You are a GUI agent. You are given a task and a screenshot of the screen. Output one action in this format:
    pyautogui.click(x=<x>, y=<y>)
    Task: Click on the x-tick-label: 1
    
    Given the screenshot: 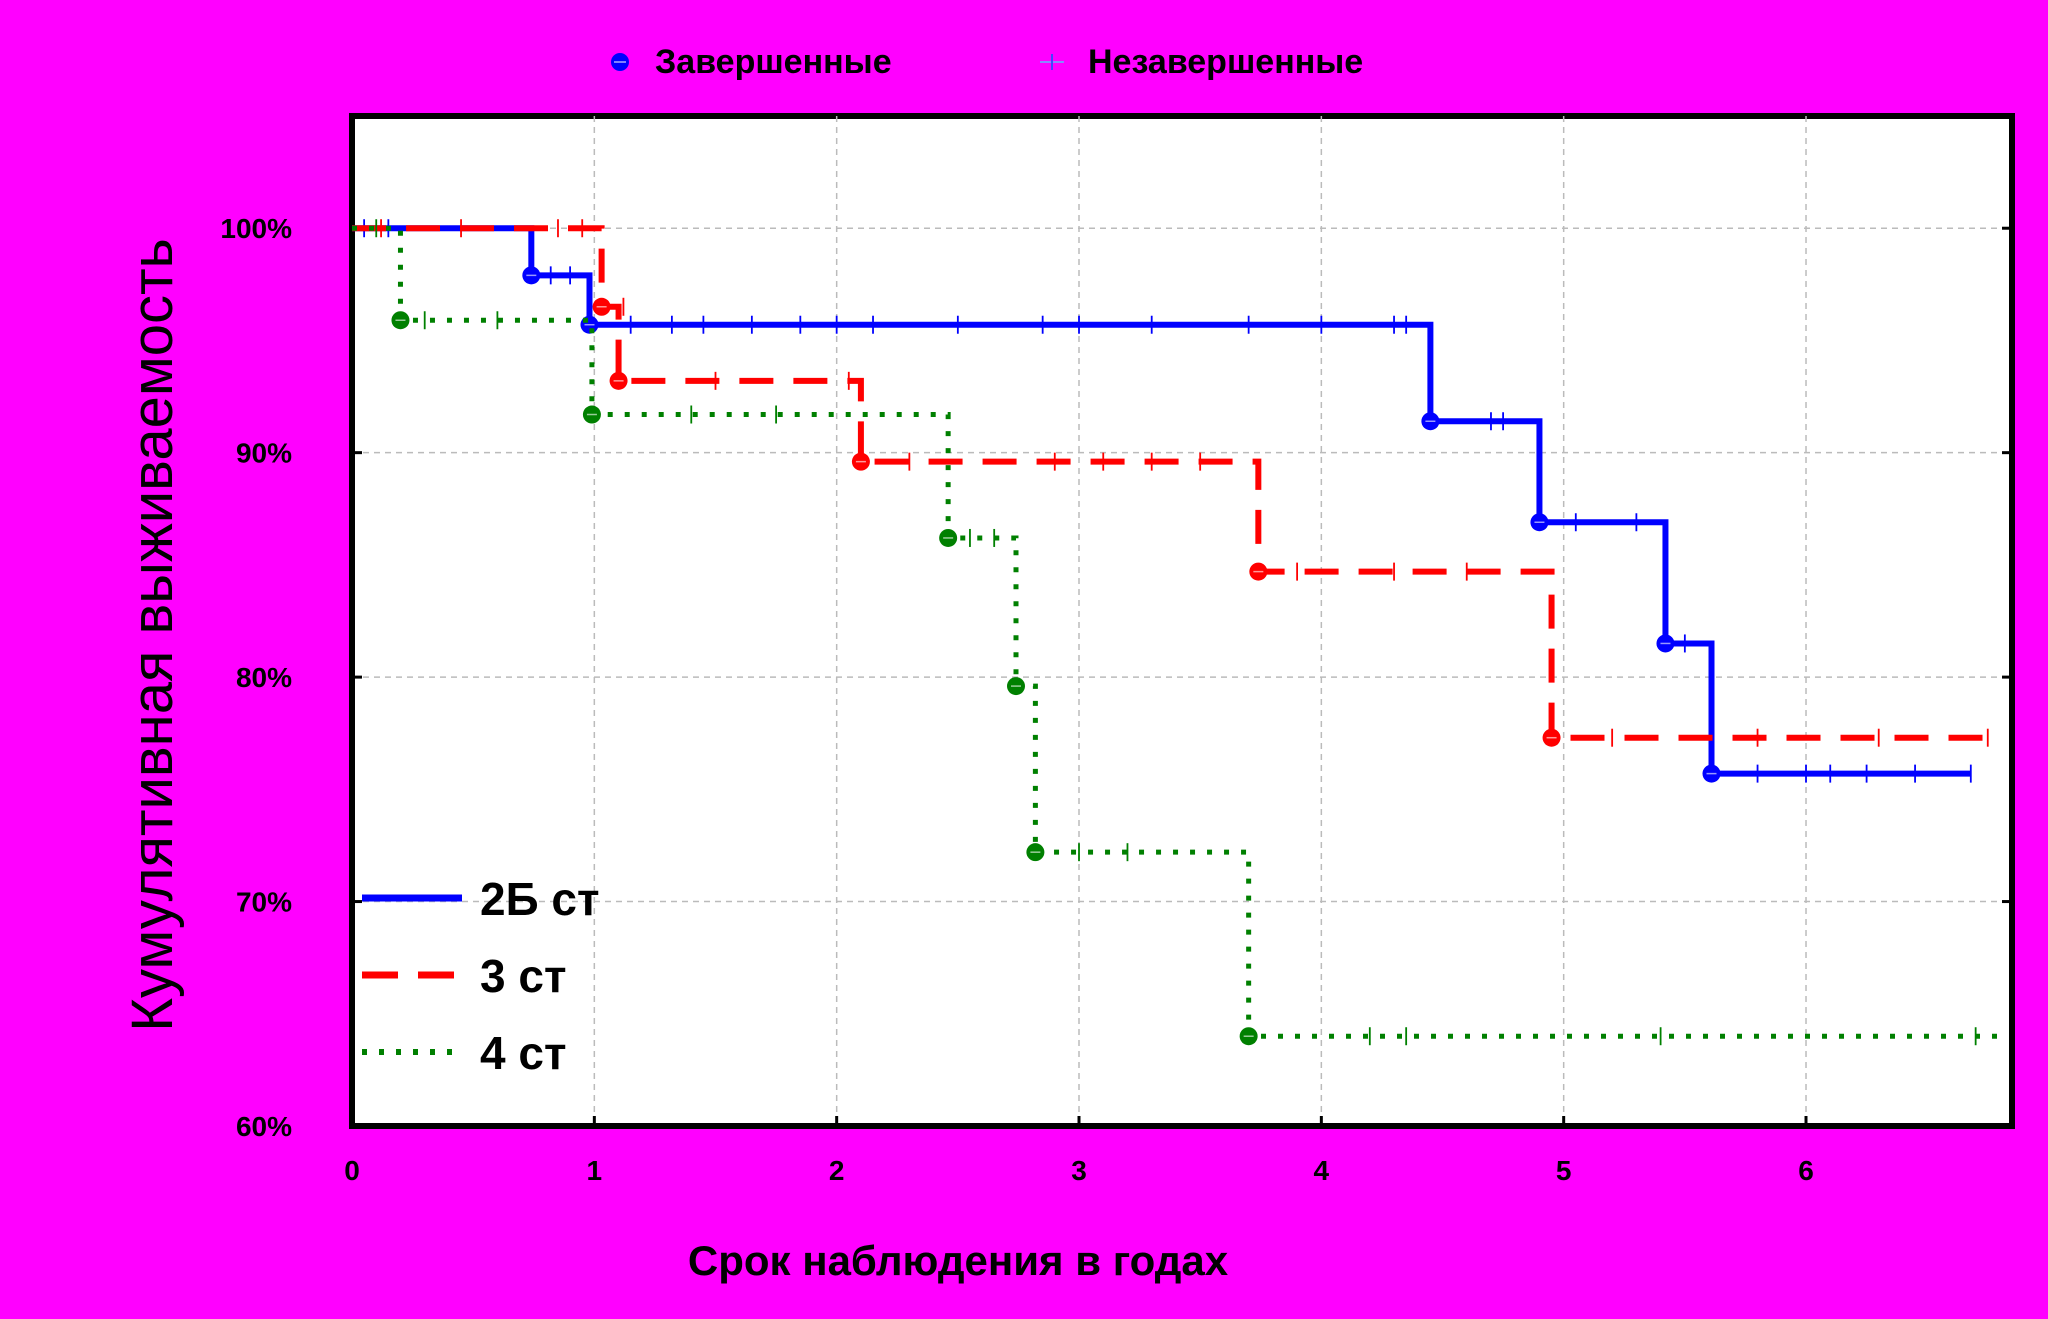 What is the action you would take?
    pyautogui.click(x=595, y=1170)
    